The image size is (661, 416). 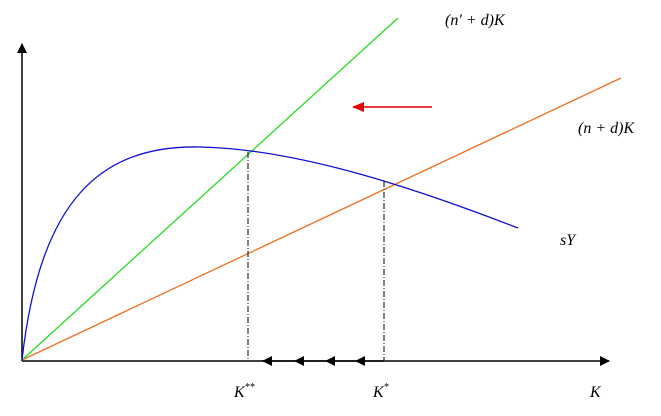 What do you see at coordinates (244, 391) in the screenshot?
I see `k-new-label: K**` at bounding box center [244, 391].